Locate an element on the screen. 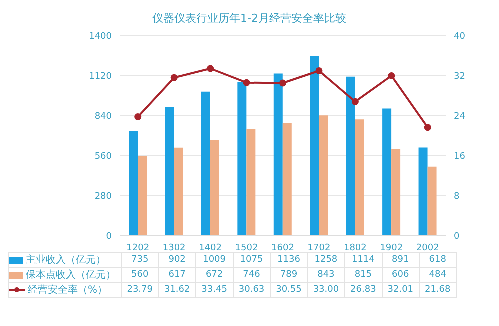  y2-tick-label: 0 is located at coordinates (457, 237).